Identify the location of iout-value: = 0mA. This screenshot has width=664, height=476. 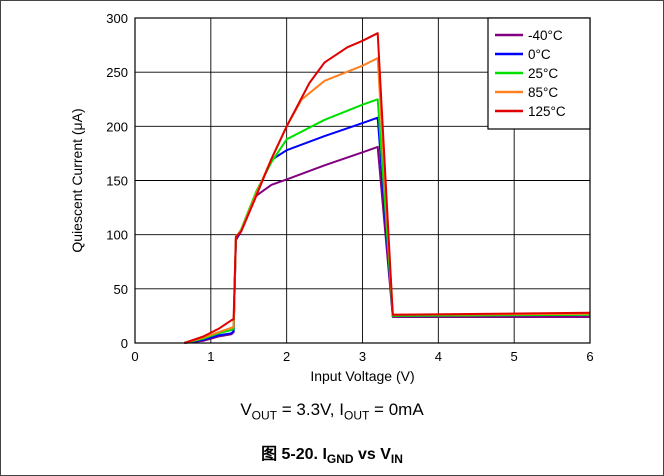
(396, 409).